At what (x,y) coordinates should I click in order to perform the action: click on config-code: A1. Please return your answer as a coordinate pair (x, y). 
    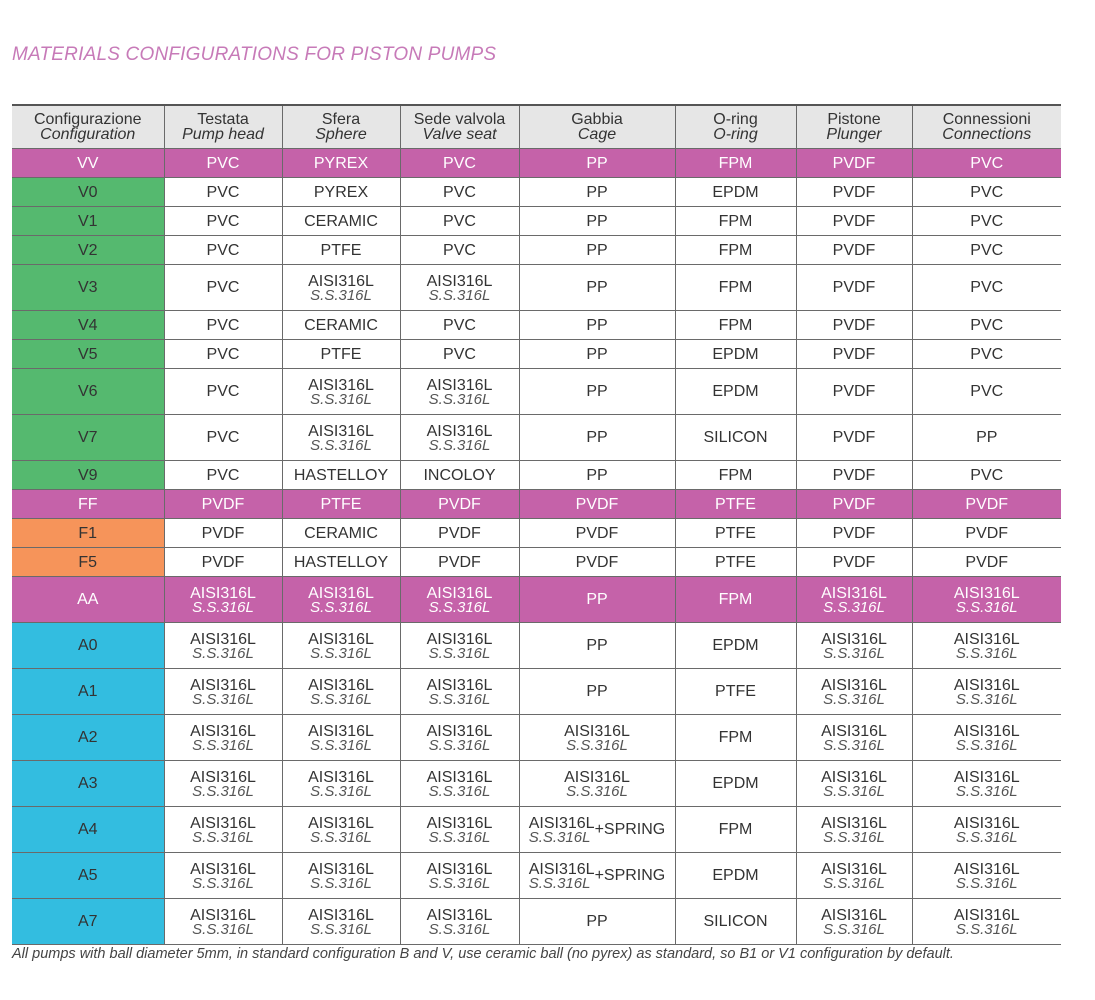
    Looking at the image, I should click on (88, 691).